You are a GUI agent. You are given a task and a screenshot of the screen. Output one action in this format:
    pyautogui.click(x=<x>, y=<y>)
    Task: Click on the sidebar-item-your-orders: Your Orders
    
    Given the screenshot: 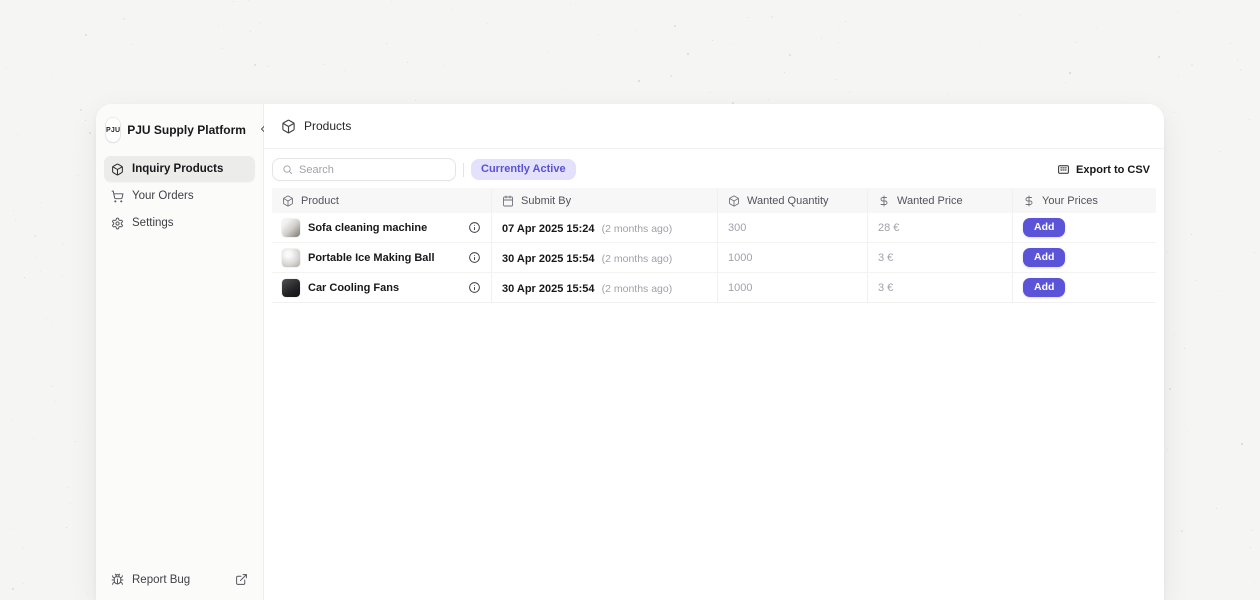 What is the action you would take?
    pyautogui.click(x=179, y=196)
    